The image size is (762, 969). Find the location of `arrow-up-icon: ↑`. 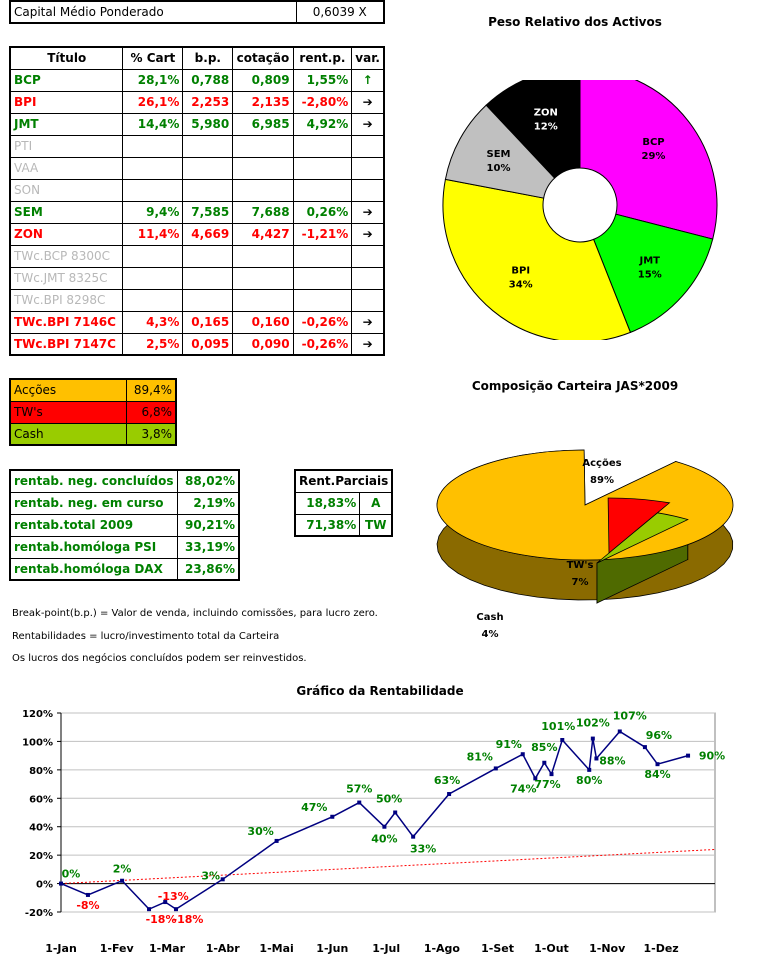

arrow-up-icon: ↑ is located at coordinates (368, 80).